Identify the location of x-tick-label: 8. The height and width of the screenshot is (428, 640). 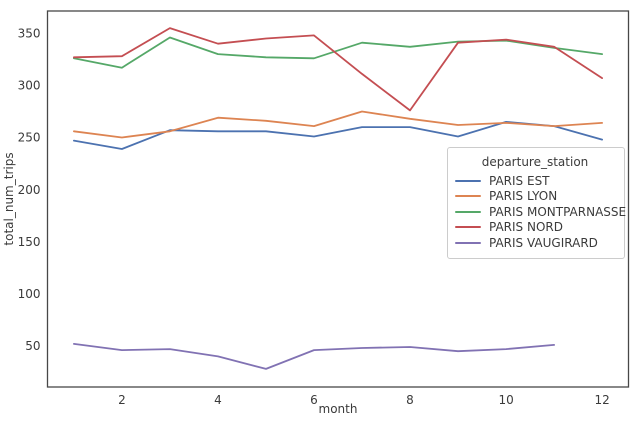
(410, 400).